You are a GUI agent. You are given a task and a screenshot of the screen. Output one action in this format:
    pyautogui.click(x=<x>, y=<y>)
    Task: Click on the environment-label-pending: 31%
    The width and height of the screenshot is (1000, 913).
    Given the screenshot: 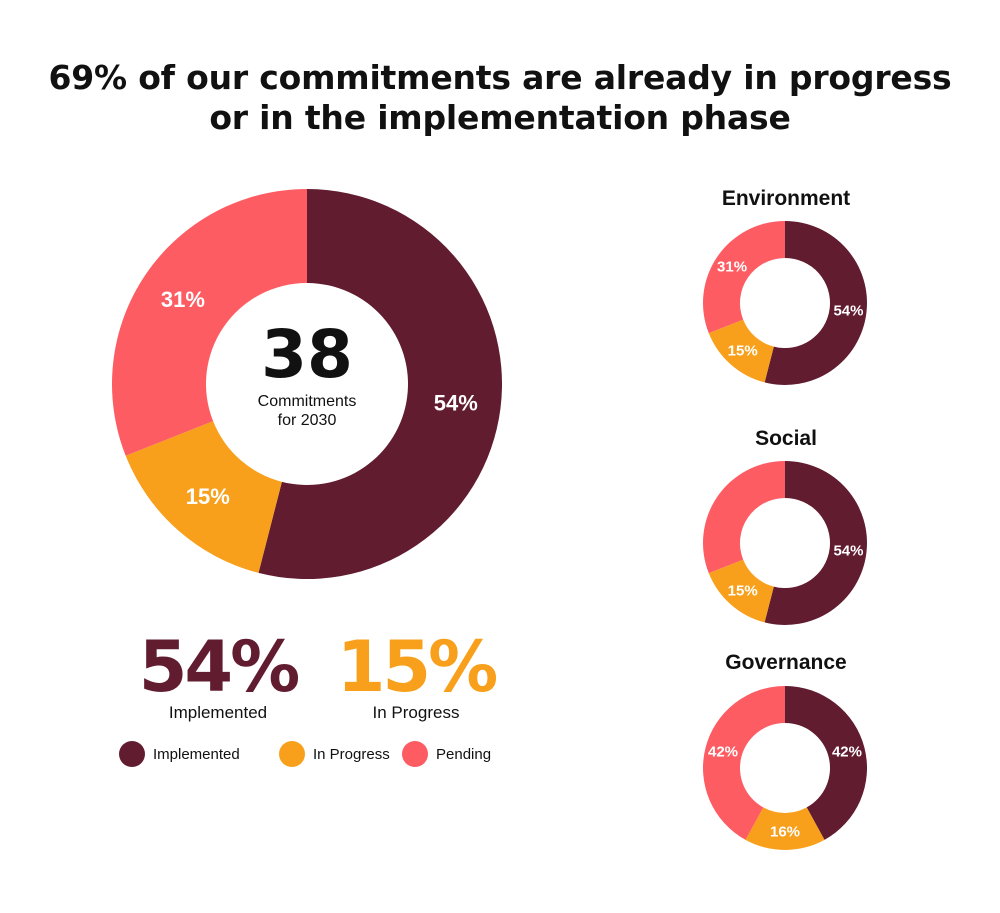 What is the action you would take?
    pyautogui.click(x=732, y=267)
    